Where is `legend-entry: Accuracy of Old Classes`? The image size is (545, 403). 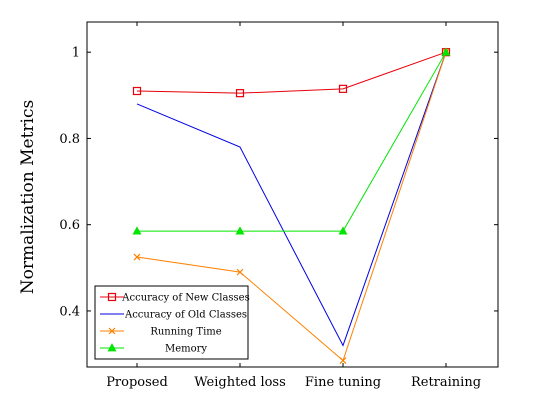
legend-entry: Accuracy of Old Classes is located at coordinates (173, 315).